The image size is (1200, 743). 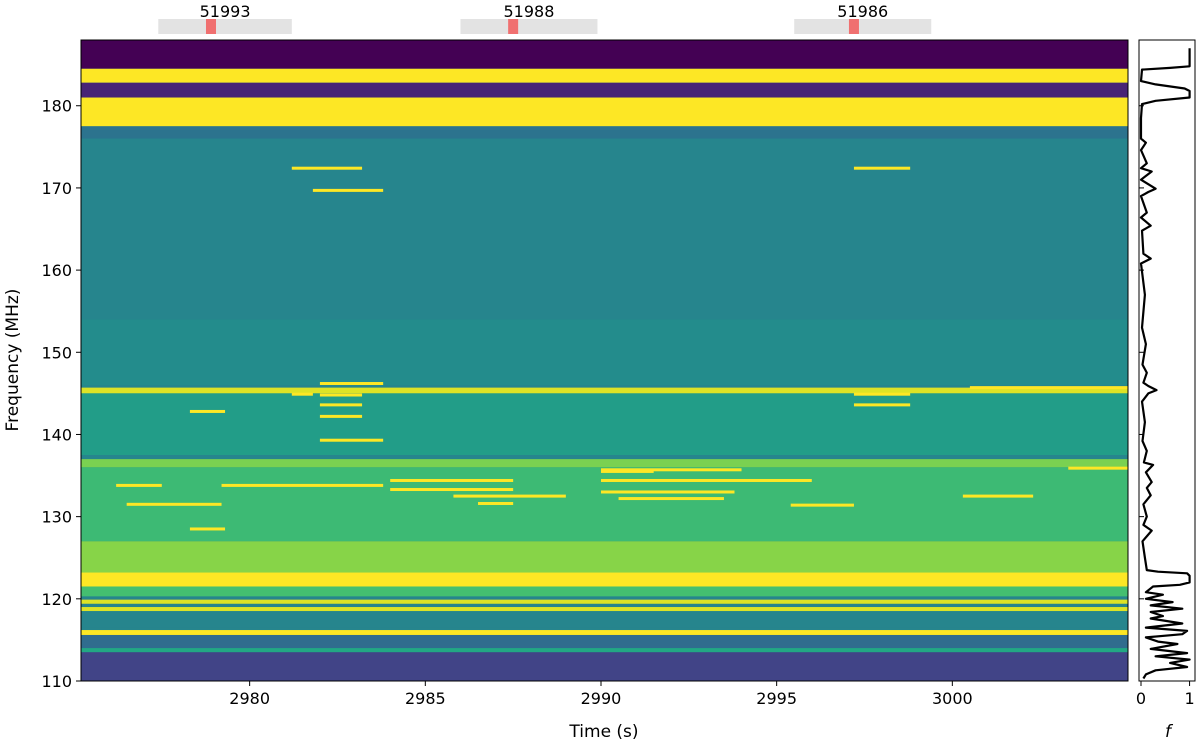 I want to click on y-tick-label: 130, so click(x=56, y=517).